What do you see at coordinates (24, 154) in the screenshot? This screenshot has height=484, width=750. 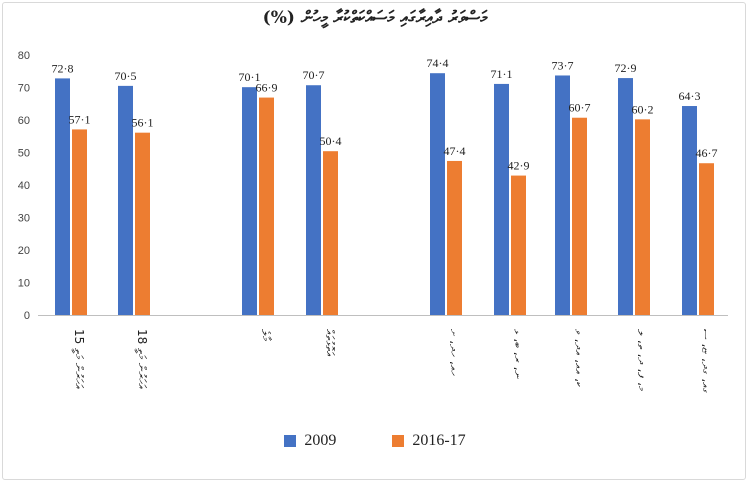 I see `y-tick-label: 50` at bounding box center [24, 154].